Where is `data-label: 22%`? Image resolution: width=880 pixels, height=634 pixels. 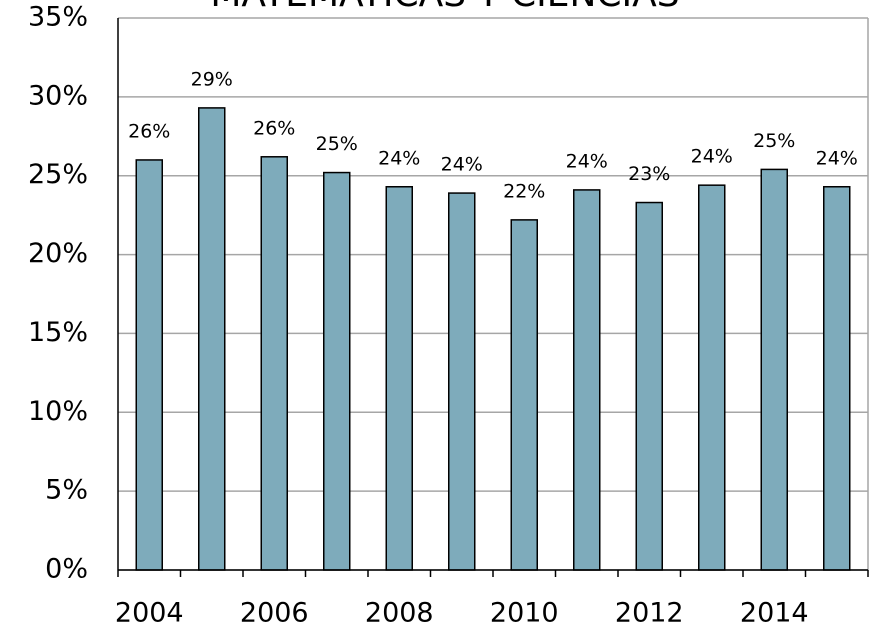
data-label: 22% is located at coordinates (524, 191).